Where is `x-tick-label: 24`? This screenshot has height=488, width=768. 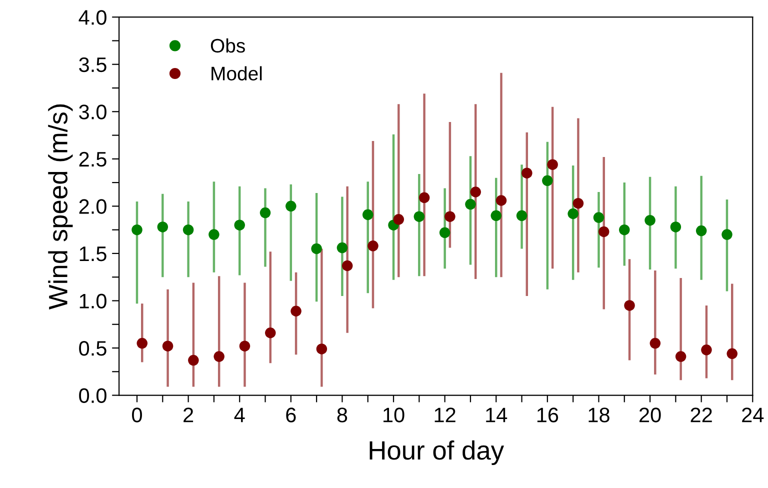
x-tick-label: 24 is located at coordinates (753, 415).